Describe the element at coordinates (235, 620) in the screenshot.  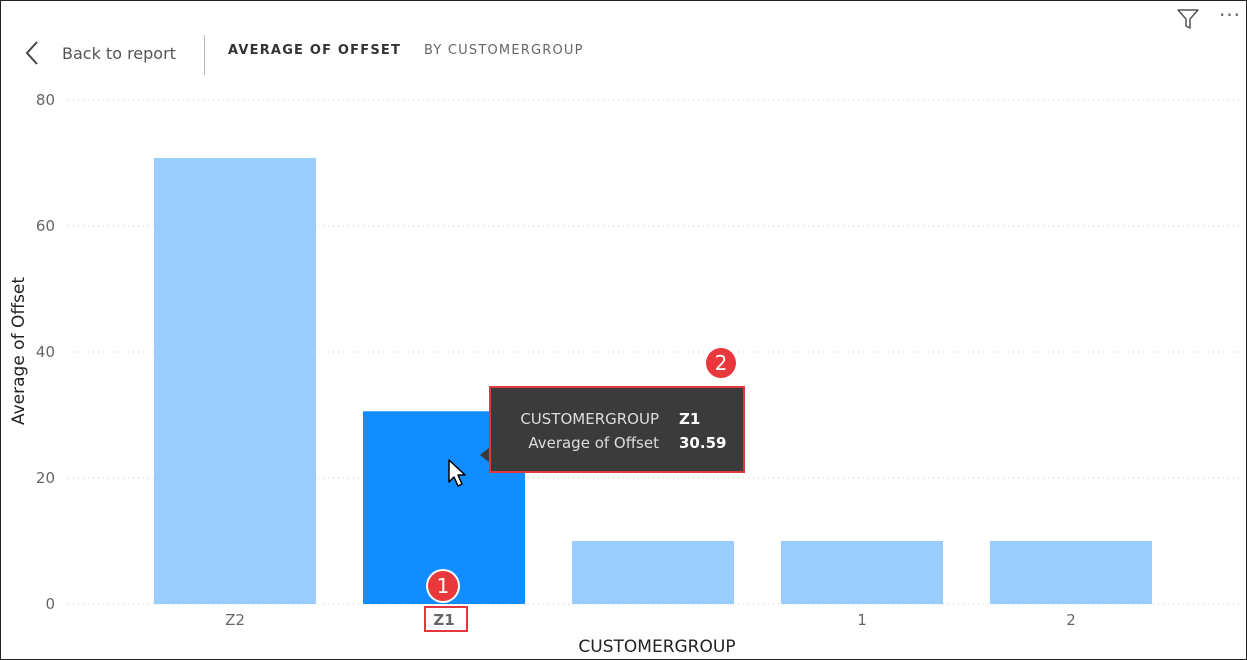
I see `x-tick-label: Z2` at that location.